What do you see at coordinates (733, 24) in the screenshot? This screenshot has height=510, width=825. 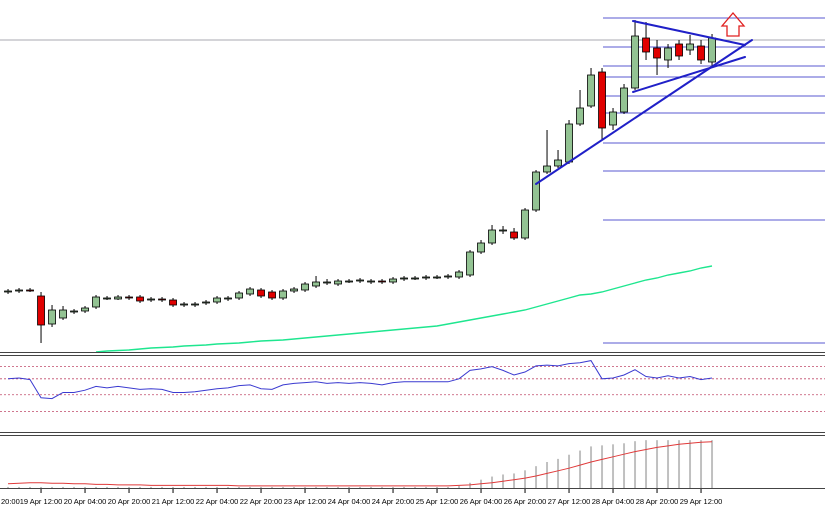 I see `up-arrow` at bounding box center [733, 24].